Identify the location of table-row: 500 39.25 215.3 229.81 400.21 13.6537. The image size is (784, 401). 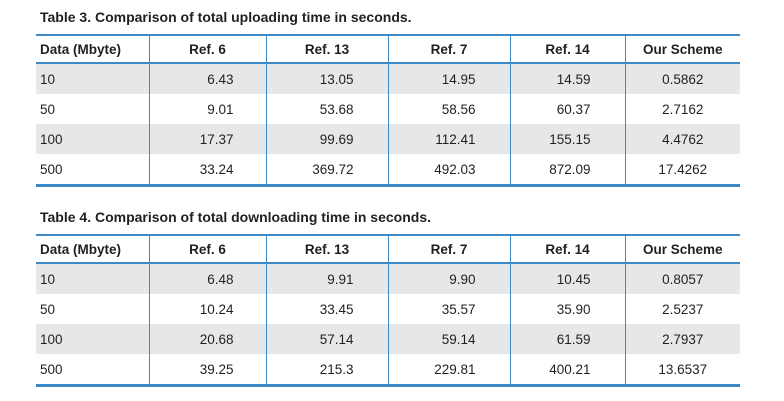
(388, 369).